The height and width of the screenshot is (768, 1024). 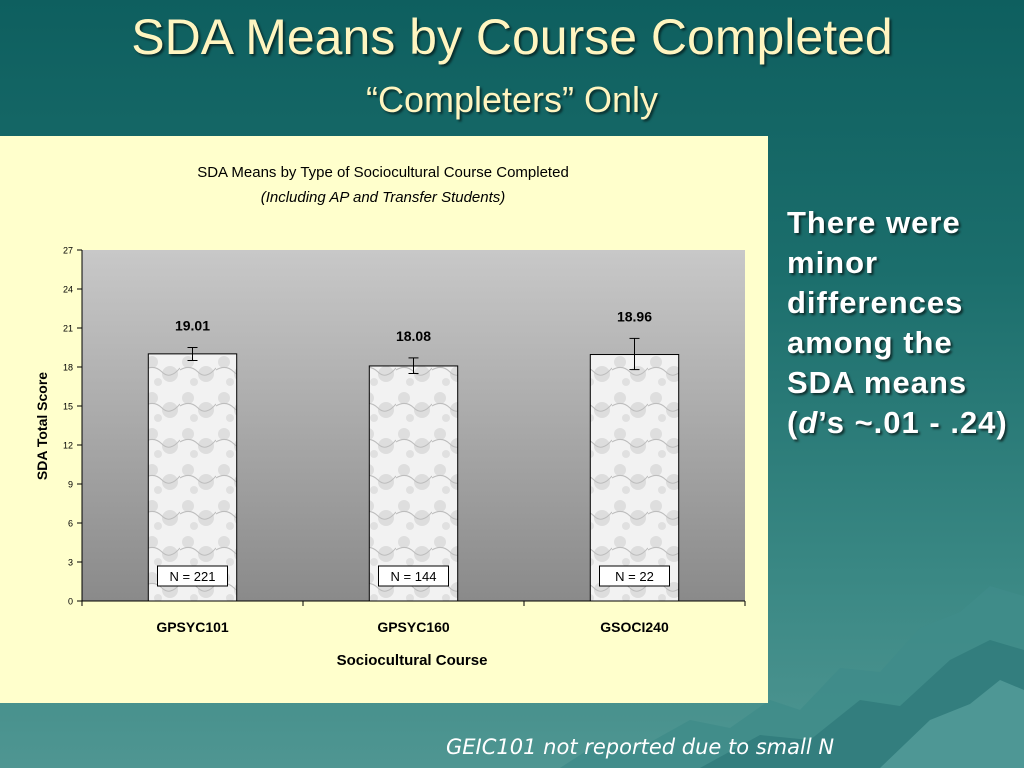 I want to click on chart-subtitle: (Including AP and Transfer Students), so click(x=383, y=197).